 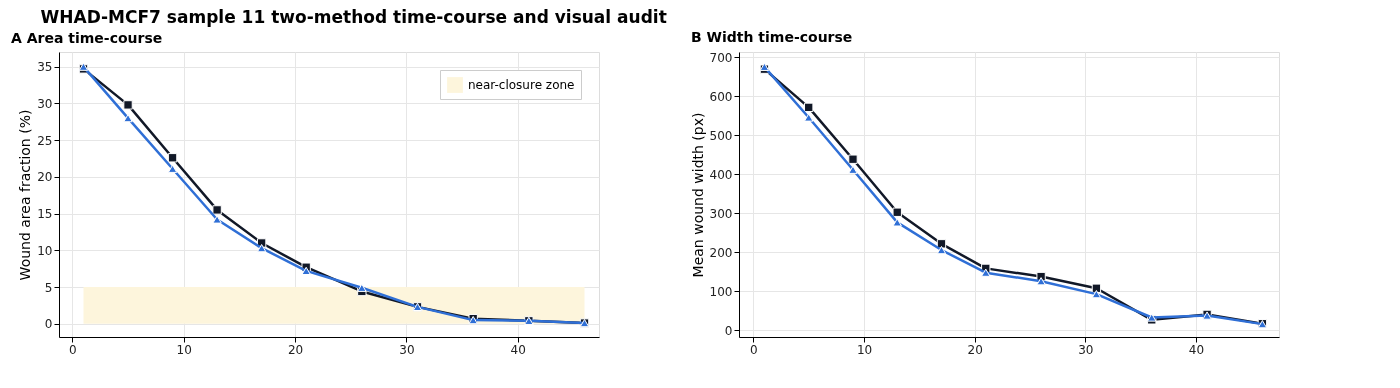 I want to click on y-tick-label: 500, so click(x=721, y=135).